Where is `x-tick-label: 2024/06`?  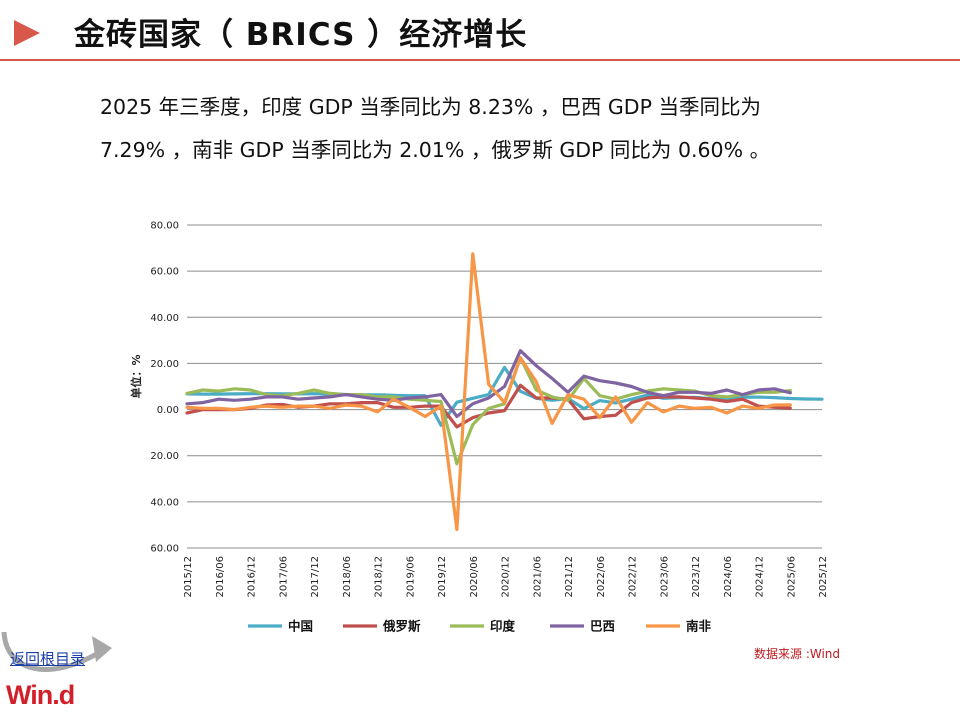 x-tick-label: 2024/06 is located at coordinates (728, 577).